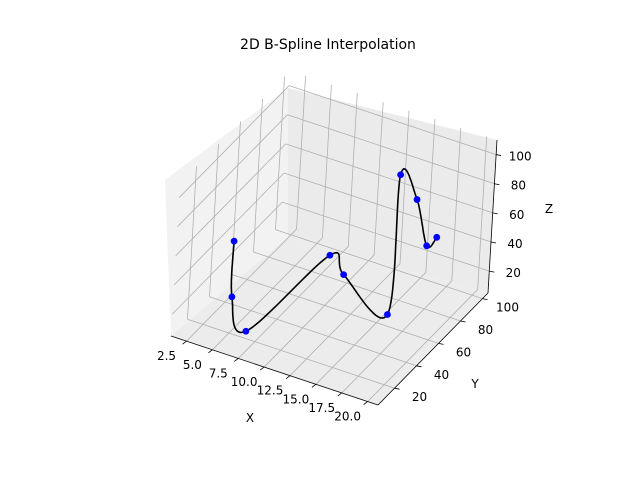 The image size is (640, 480). I want to click on pane-left, so click(226, 212).